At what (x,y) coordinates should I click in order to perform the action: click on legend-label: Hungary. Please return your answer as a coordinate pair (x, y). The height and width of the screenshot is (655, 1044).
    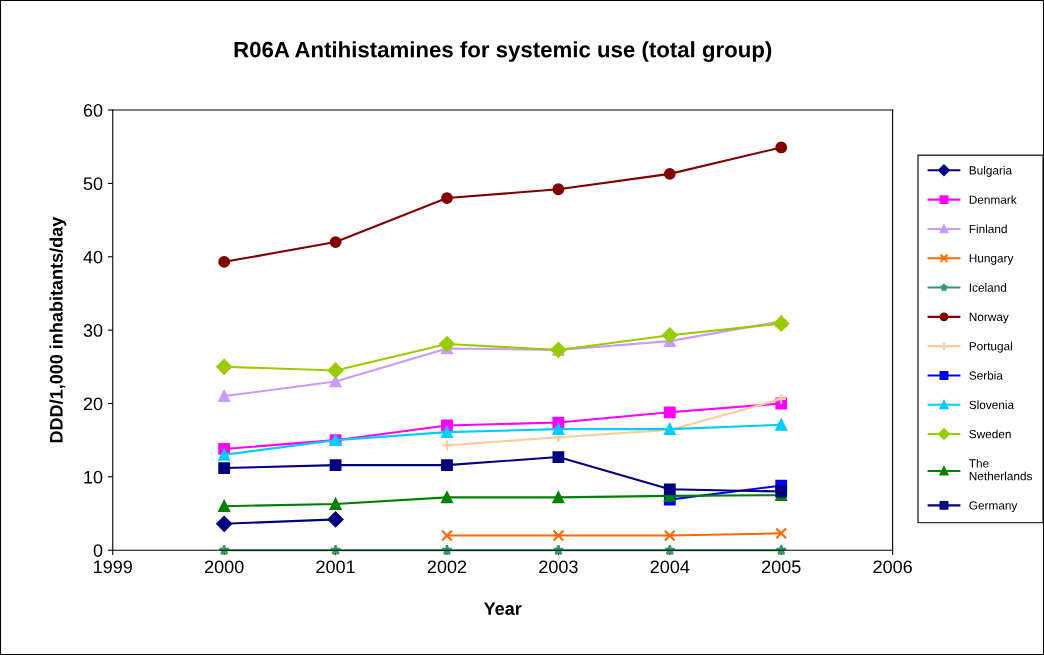
    Looking at the image, I should click on (991, 259).